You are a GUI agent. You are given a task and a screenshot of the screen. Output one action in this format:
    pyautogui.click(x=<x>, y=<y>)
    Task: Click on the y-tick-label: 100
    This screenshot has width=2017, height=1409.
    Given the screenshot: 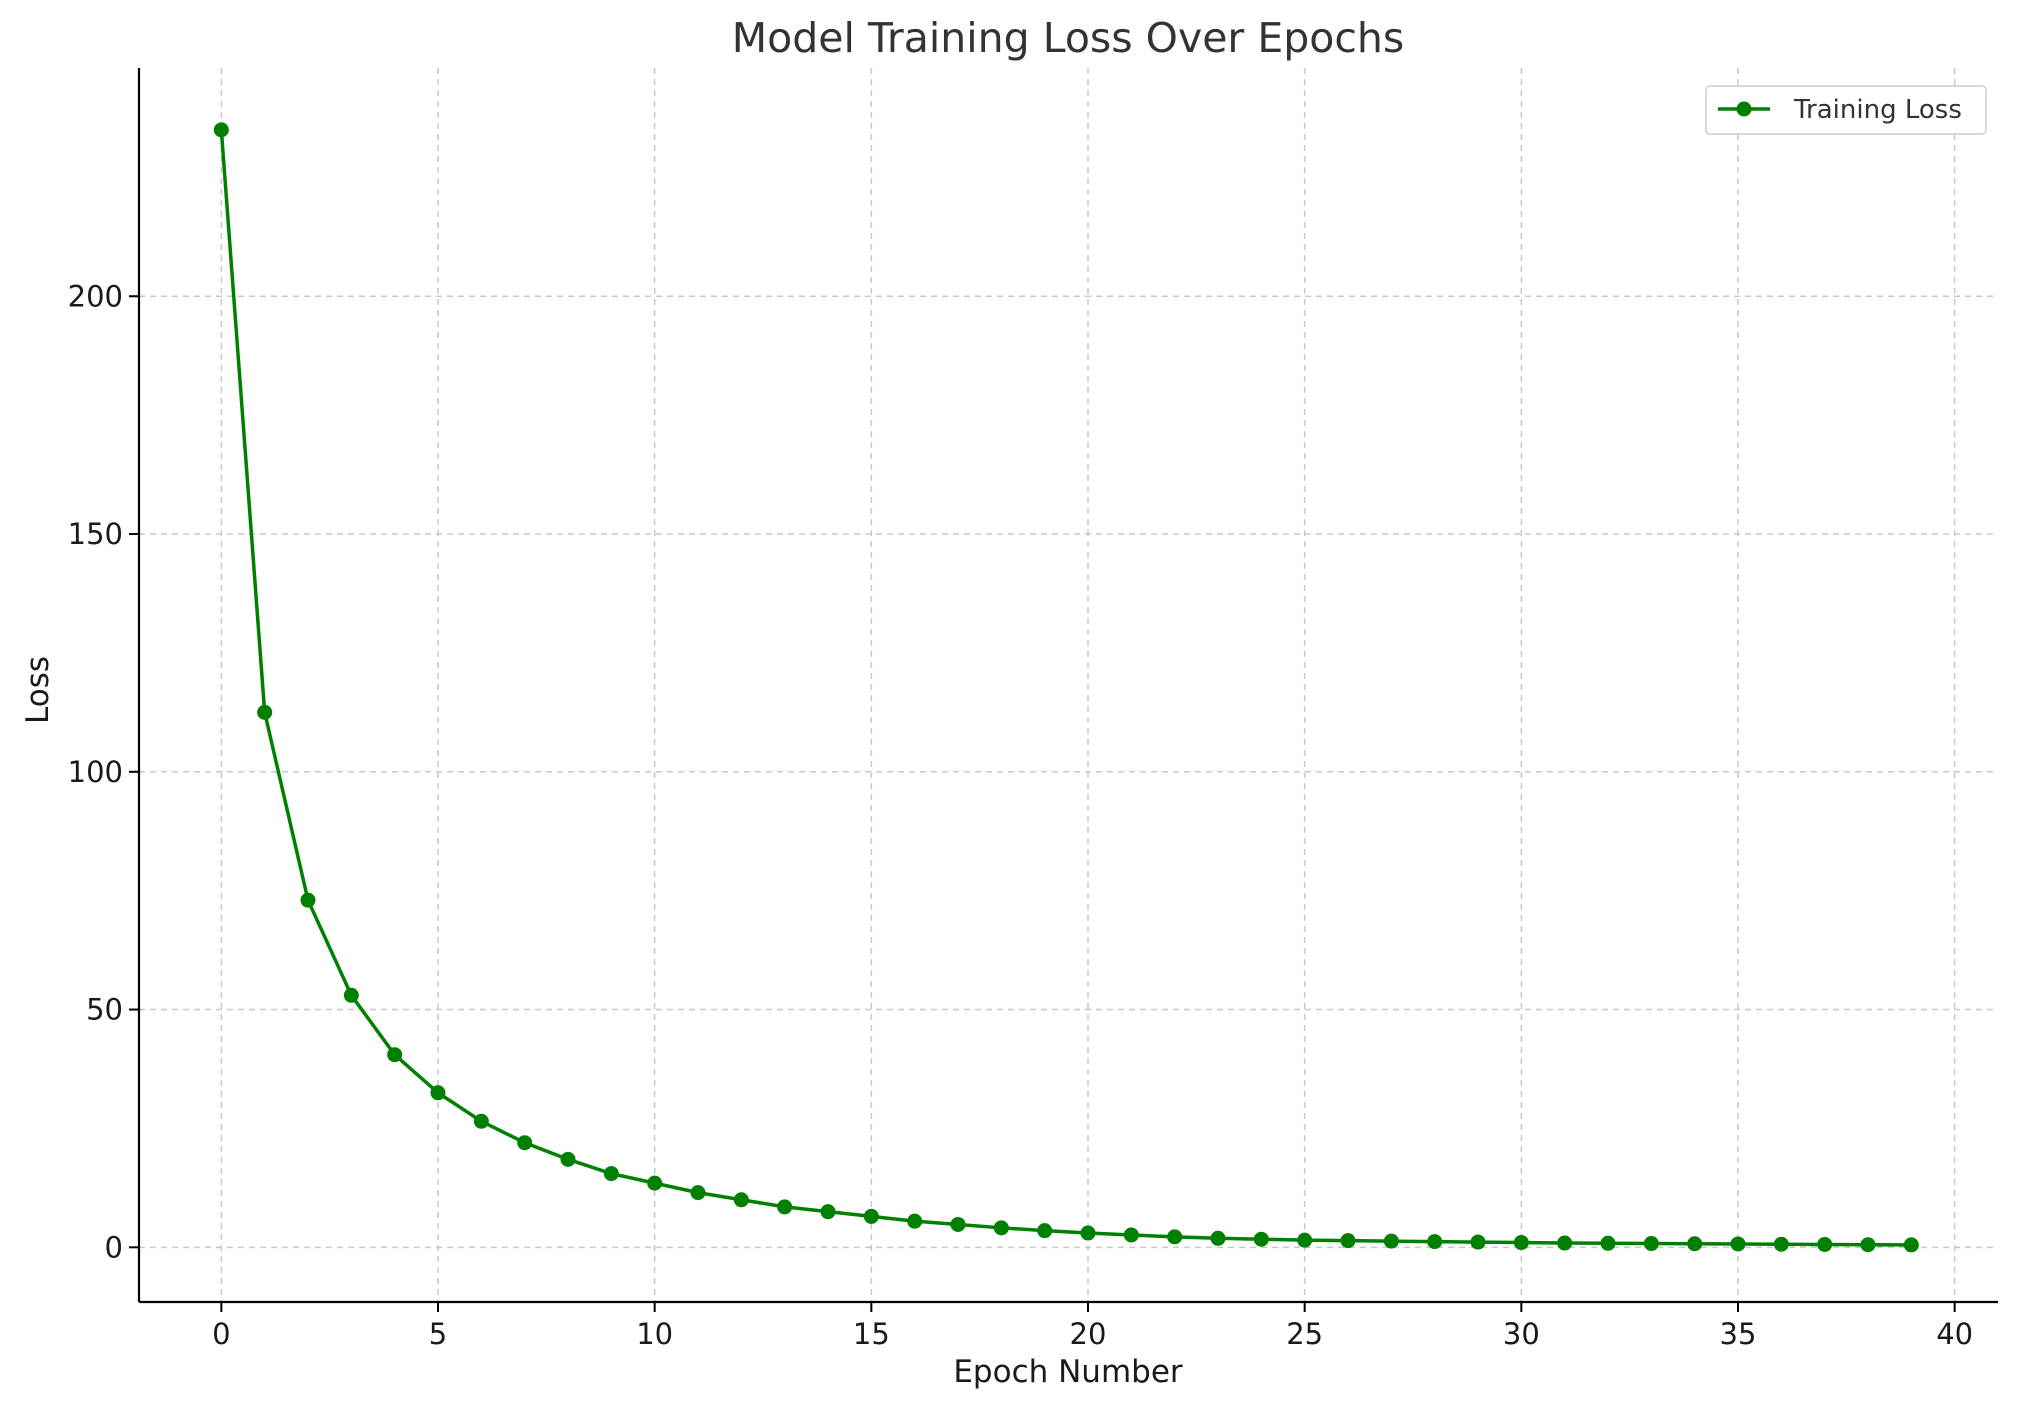 What is the action you would take?
    pyautogui.click(x=95, y=772)
    